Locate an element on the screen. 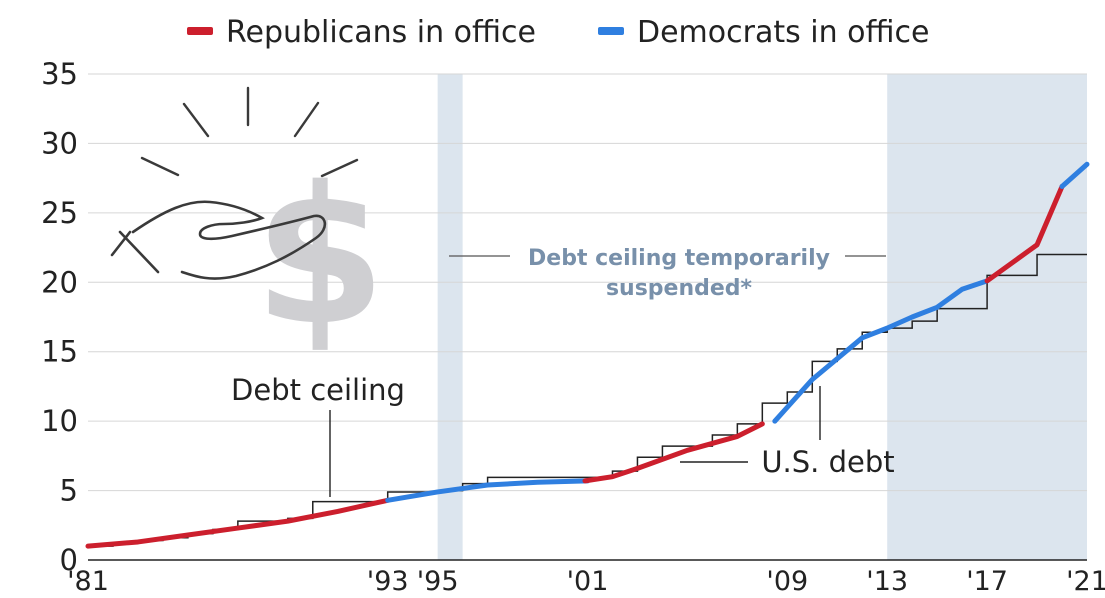 This screenshot has height=598, width=1105. y-tick-label: 35 is located at coordinates (59, 74).